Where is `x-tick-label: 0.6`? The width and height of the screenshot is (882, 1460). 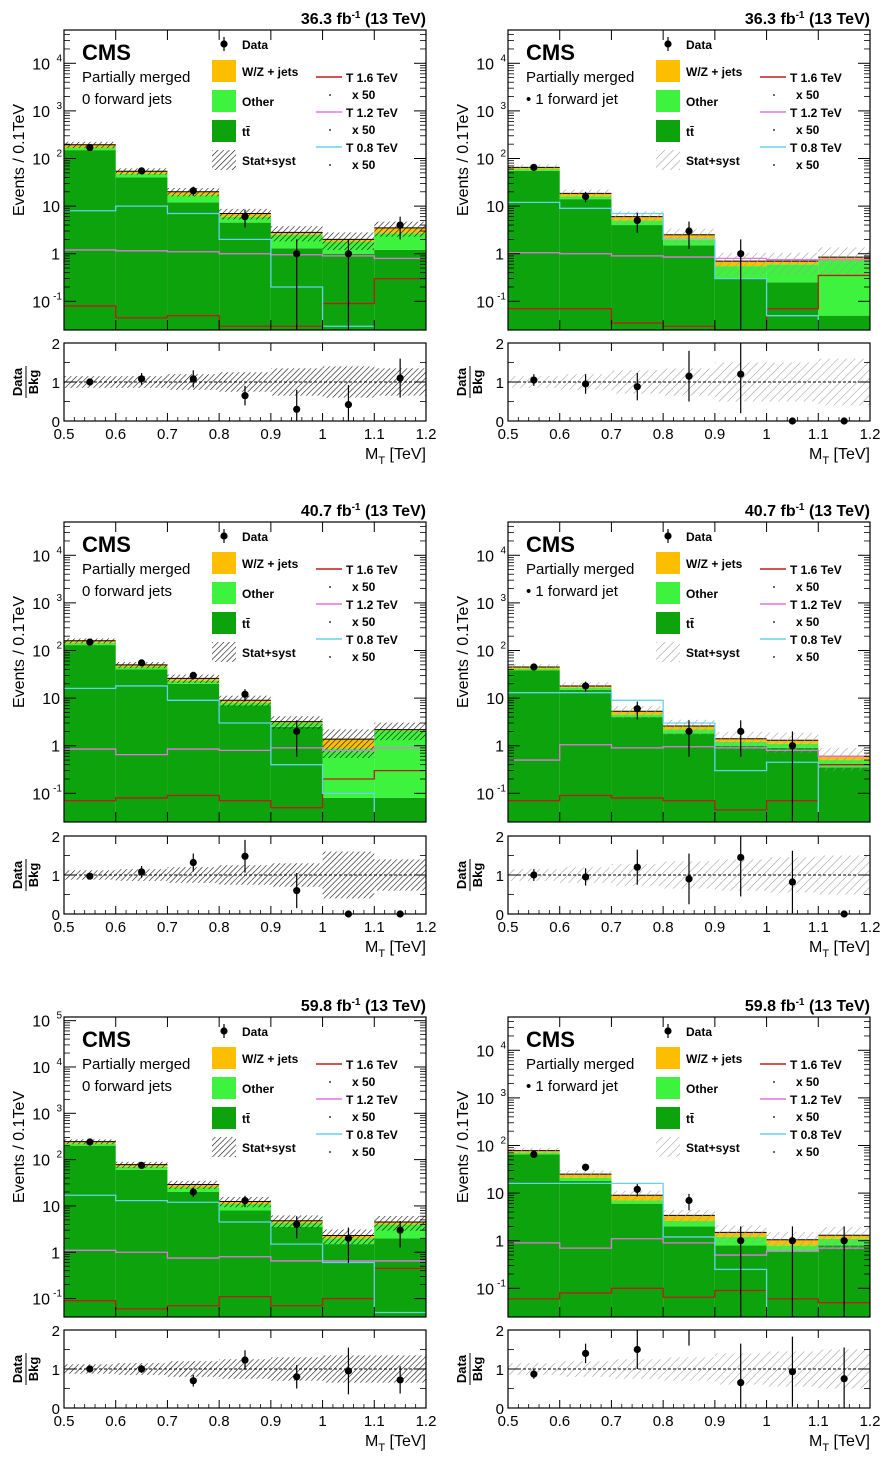
x-tick-label: 0.6 is located at coordinates (559, 434).